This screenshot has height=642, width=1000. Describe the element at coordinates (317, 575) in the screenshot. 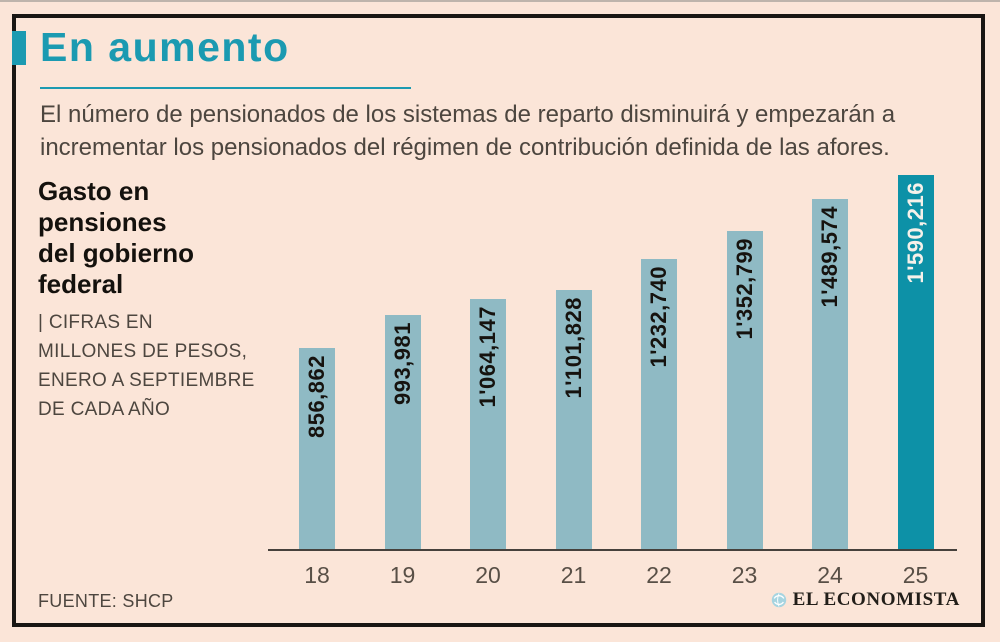

I see `axis-tick-label: 18` at that location.